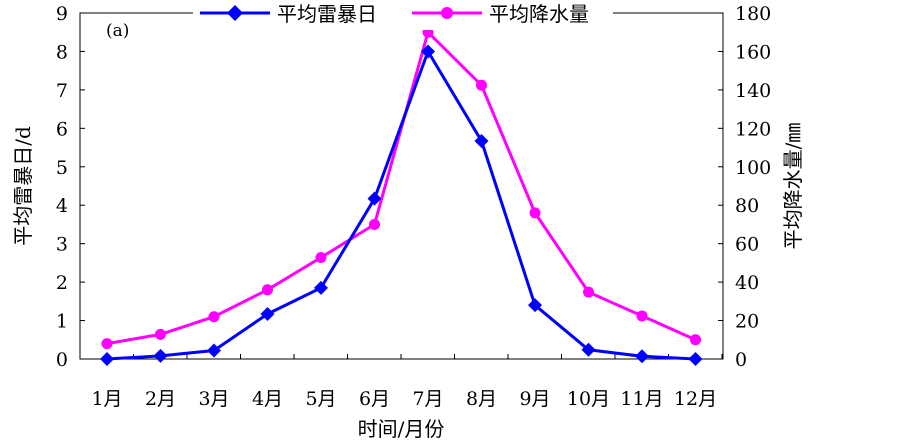 Image resolution: width=903 pixels, height=443 pixels. I want to click on legend-label-thunder: 平均雷暴日, so click(327, 14).